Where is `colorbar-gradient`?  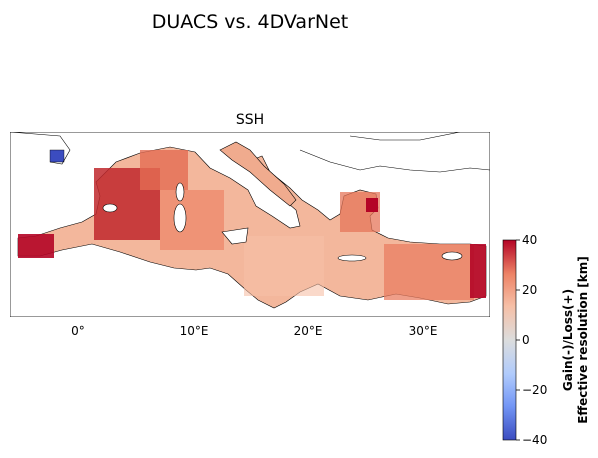
colorbar-gradient is located at coordinates (509, 340).